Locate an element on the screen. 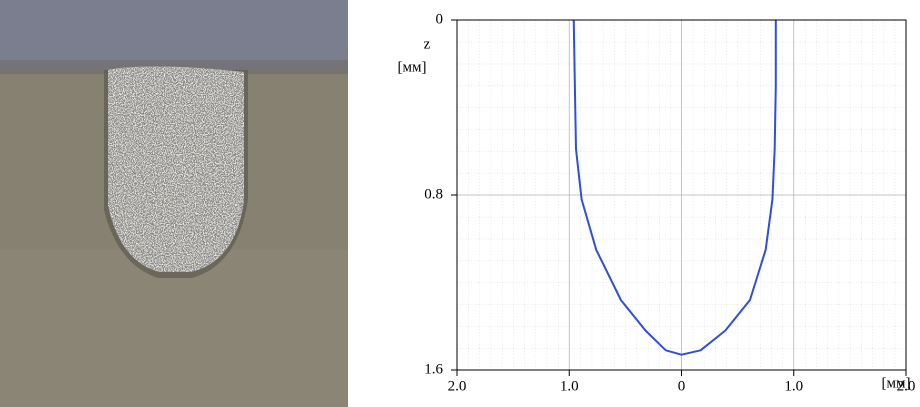 Image resolution: width=920 pixels, height=407 pixels. y-axis-unit: [мм] is located at coordinates (412, 67).